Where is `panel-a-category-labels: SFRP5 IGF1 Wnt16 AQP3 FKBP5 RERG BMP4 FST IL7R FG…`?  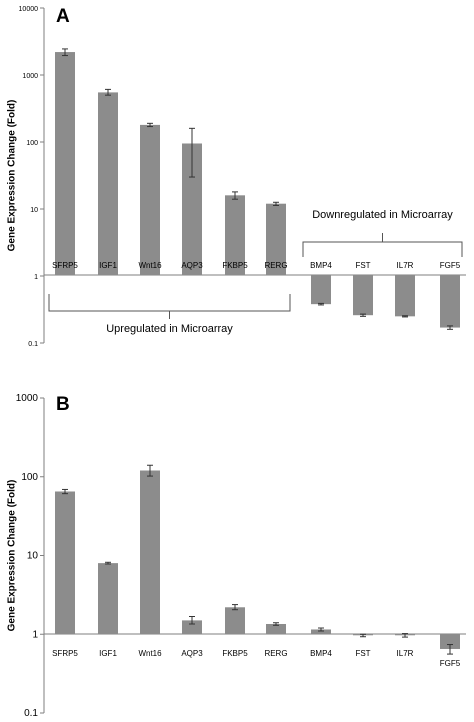
panel-a-category-labels: SFRP5 IGF1 Wnt16 AQP3 FKBP5 RERG BMP4 FST IL7R FG… is located at coordinates (256, 265).